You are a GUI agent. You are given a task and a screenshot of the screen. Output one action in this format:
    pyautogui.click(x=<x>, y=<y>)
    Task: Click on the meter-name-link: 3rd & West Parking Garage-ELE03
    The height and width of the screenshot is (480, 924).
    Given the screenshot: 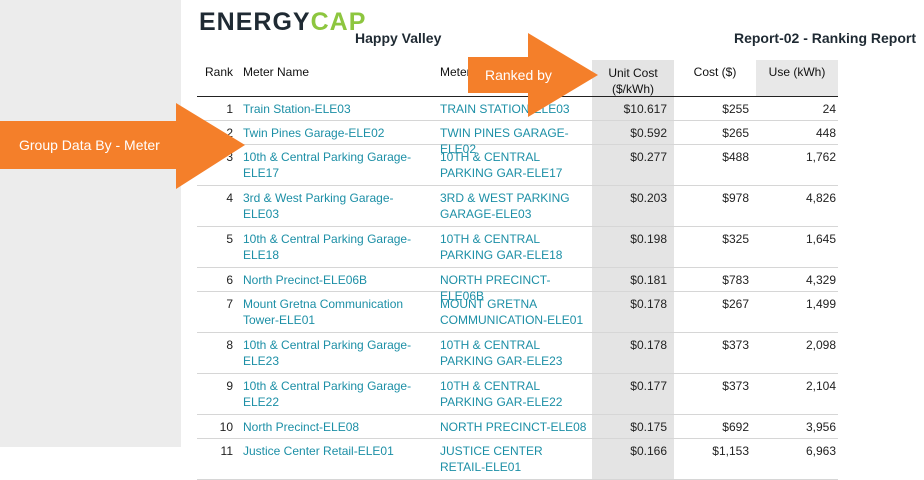 What is the action you would take?
    pyautogui.click(x=318, y=206)
    